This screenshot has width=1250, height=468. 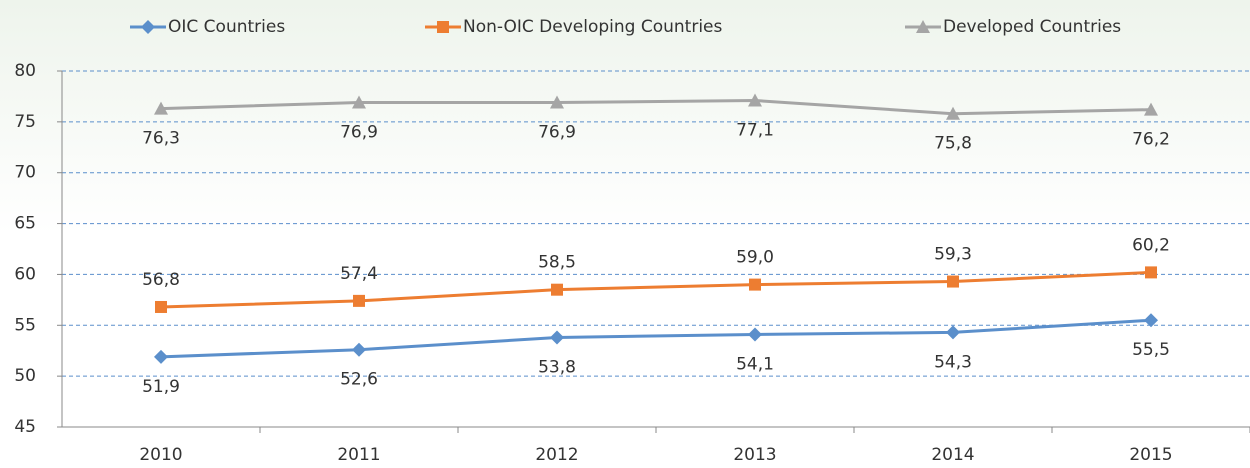 What do you see at coordinates (358, 455) in the screenshot?
I see `x-tick-label: 2011` at bounding box center [358, 455].